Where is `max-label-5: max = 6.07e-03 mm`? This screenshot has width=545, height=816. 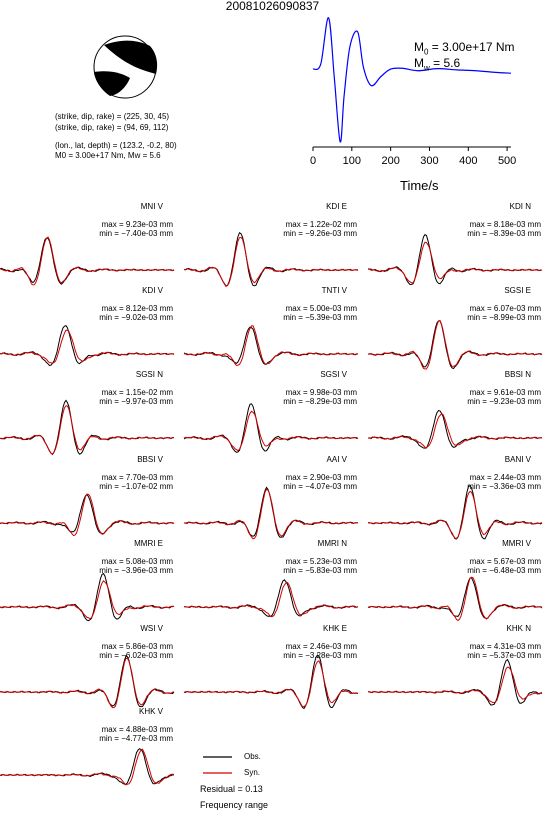
max-label-5: max = 6.07e-03 mm is located at coordinates (505, 308).